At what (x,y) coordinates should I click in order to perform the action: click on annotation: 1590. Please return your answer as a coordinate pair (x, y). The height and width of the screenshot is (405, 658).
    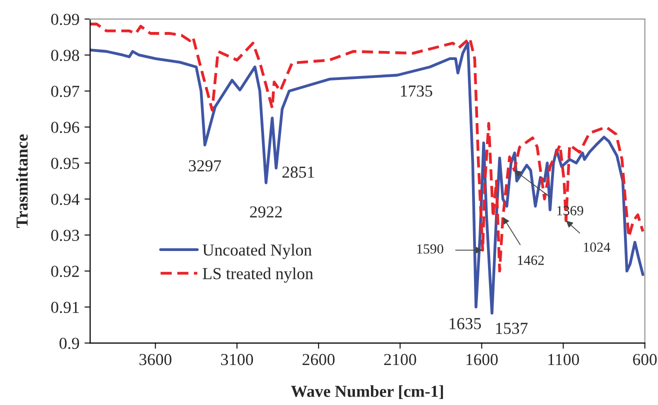
    Looking at the image, I should click on (430, 249).